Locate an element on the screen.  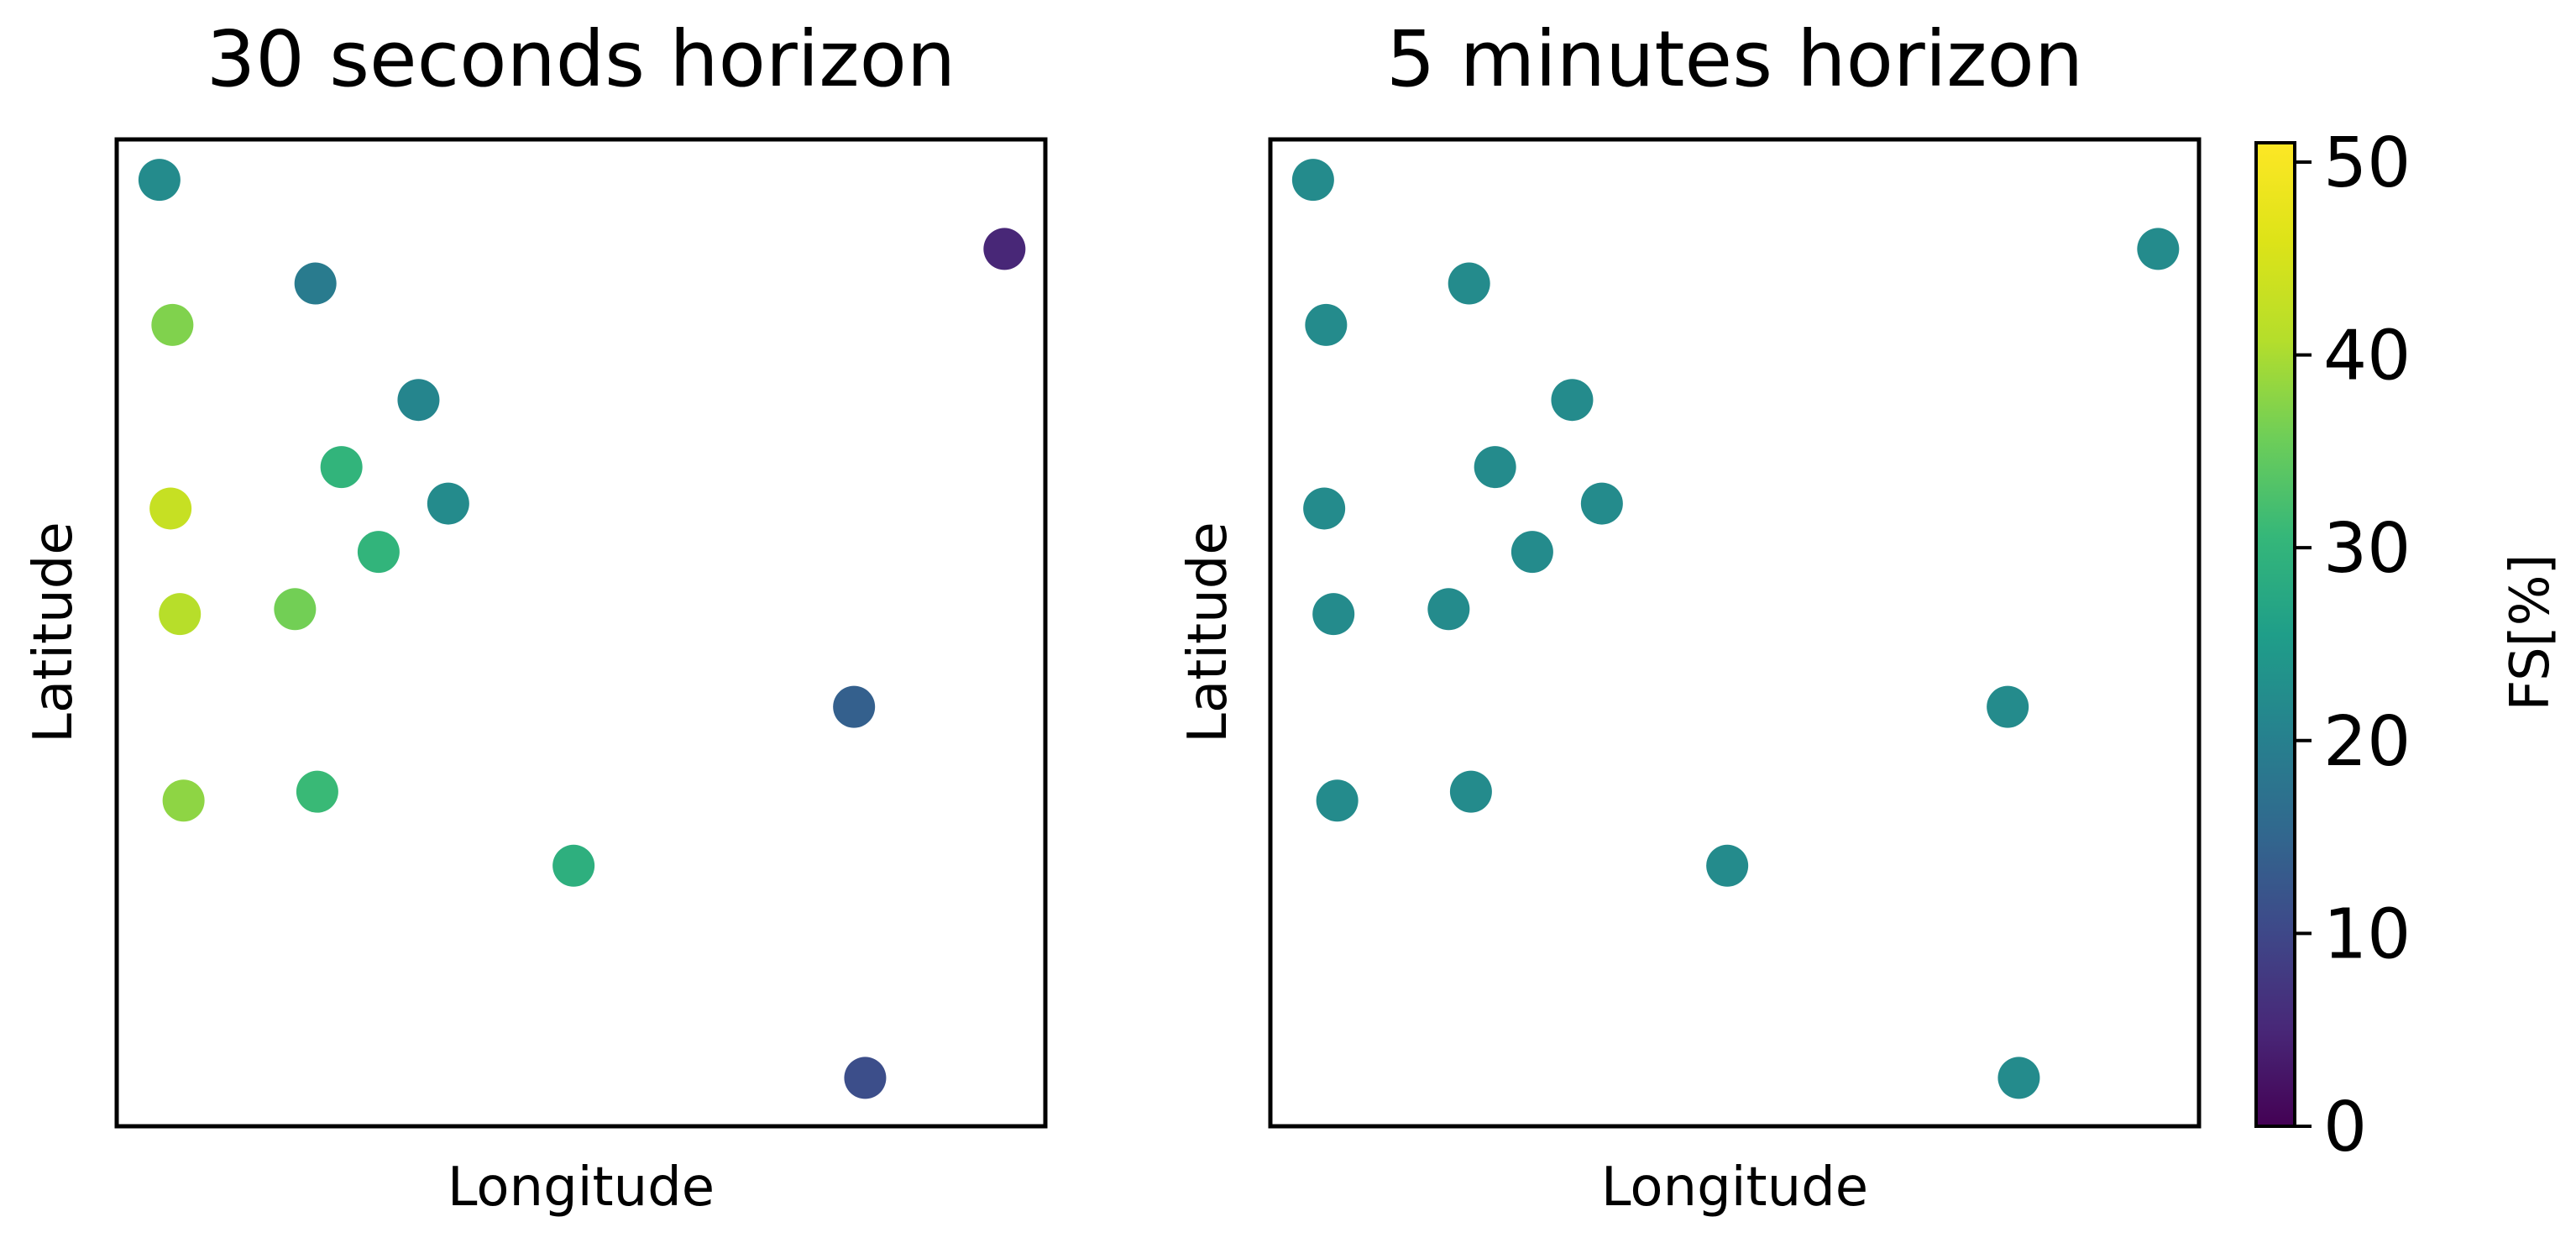
colorbar-gradient is located at coordinates (2275, 634).